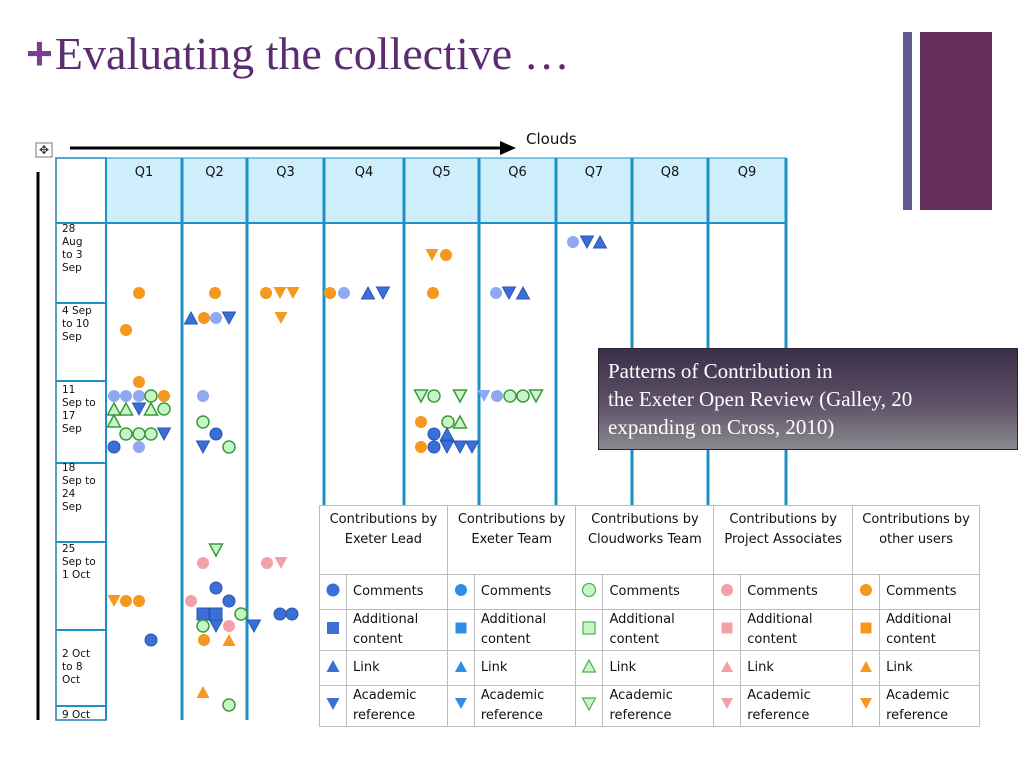 The height and width of the screenshot is (768, 1024). Describe the element at coordinates (421, 190) in the screenshot. I see `grid-header-band` at that location.